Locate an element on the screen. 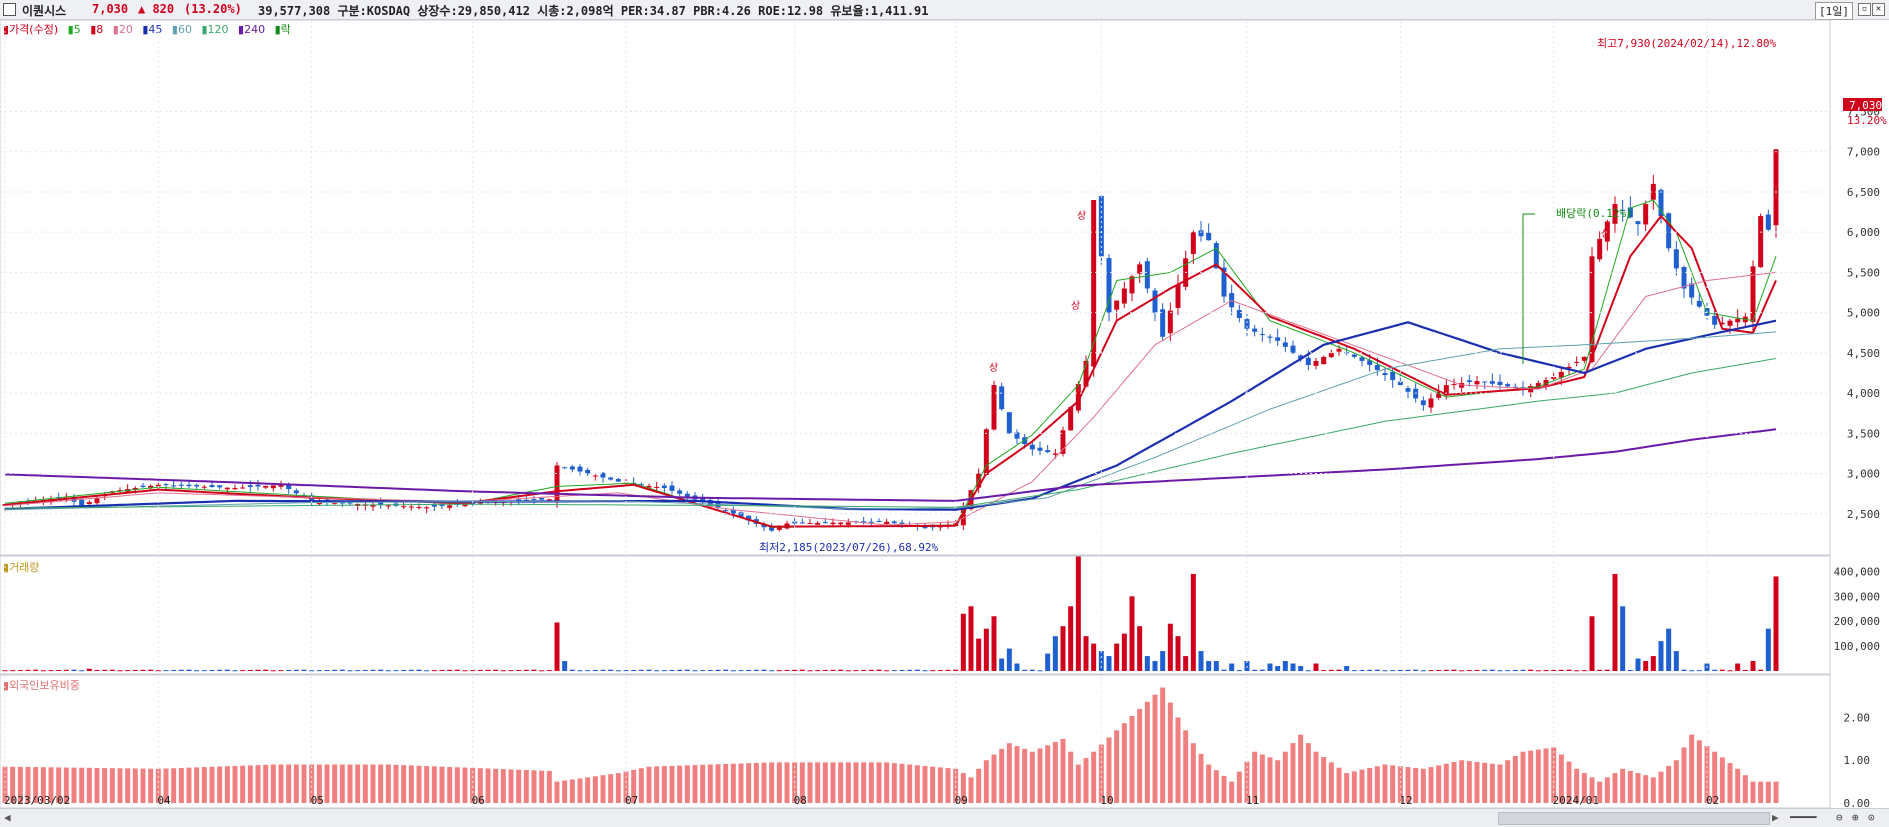 Image resolution: width=1889 pixels, height=827 pixels. zoom-out-icon: ⊖ is located at coordinates (1839, 817).